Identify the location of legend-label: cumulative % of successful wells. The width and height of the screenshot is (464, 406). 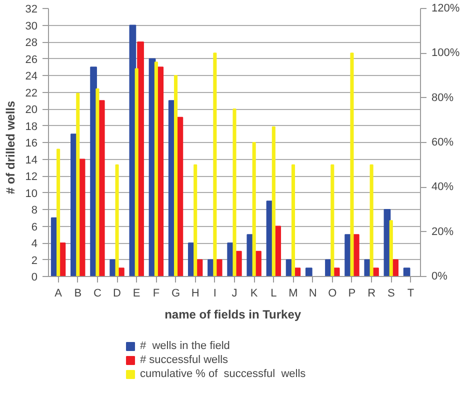
(223, 374).